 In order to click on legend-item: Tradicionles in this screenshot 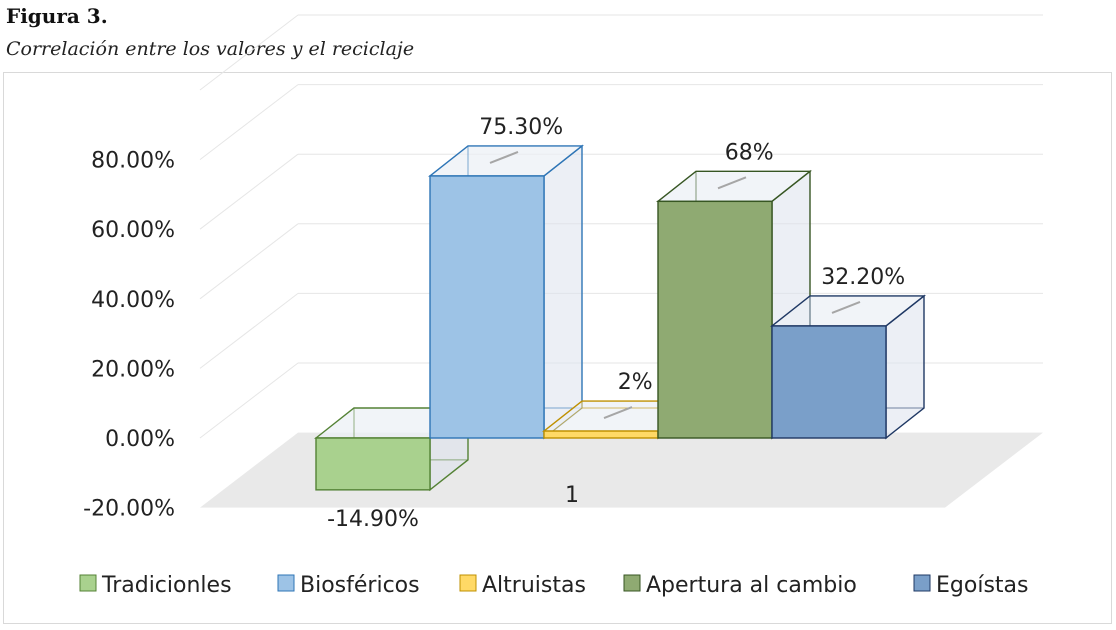, I will do `click(155, 585)`.